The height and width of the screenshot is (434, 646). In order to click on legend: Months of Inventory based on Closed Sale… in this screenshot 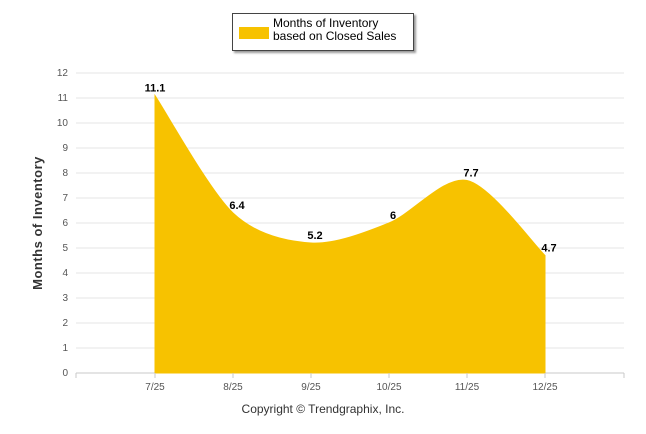, I will do `click(323, 32)`.